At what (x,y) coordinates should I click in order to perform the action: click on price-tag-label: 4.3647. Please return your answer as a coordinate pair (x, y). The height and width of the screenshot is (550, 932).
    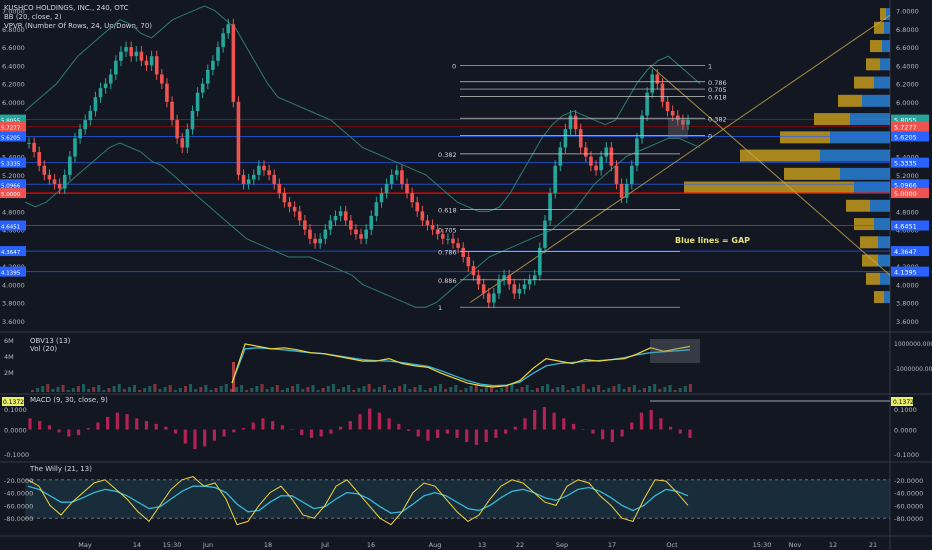
    Looking at the image, I should click on (11, 253).